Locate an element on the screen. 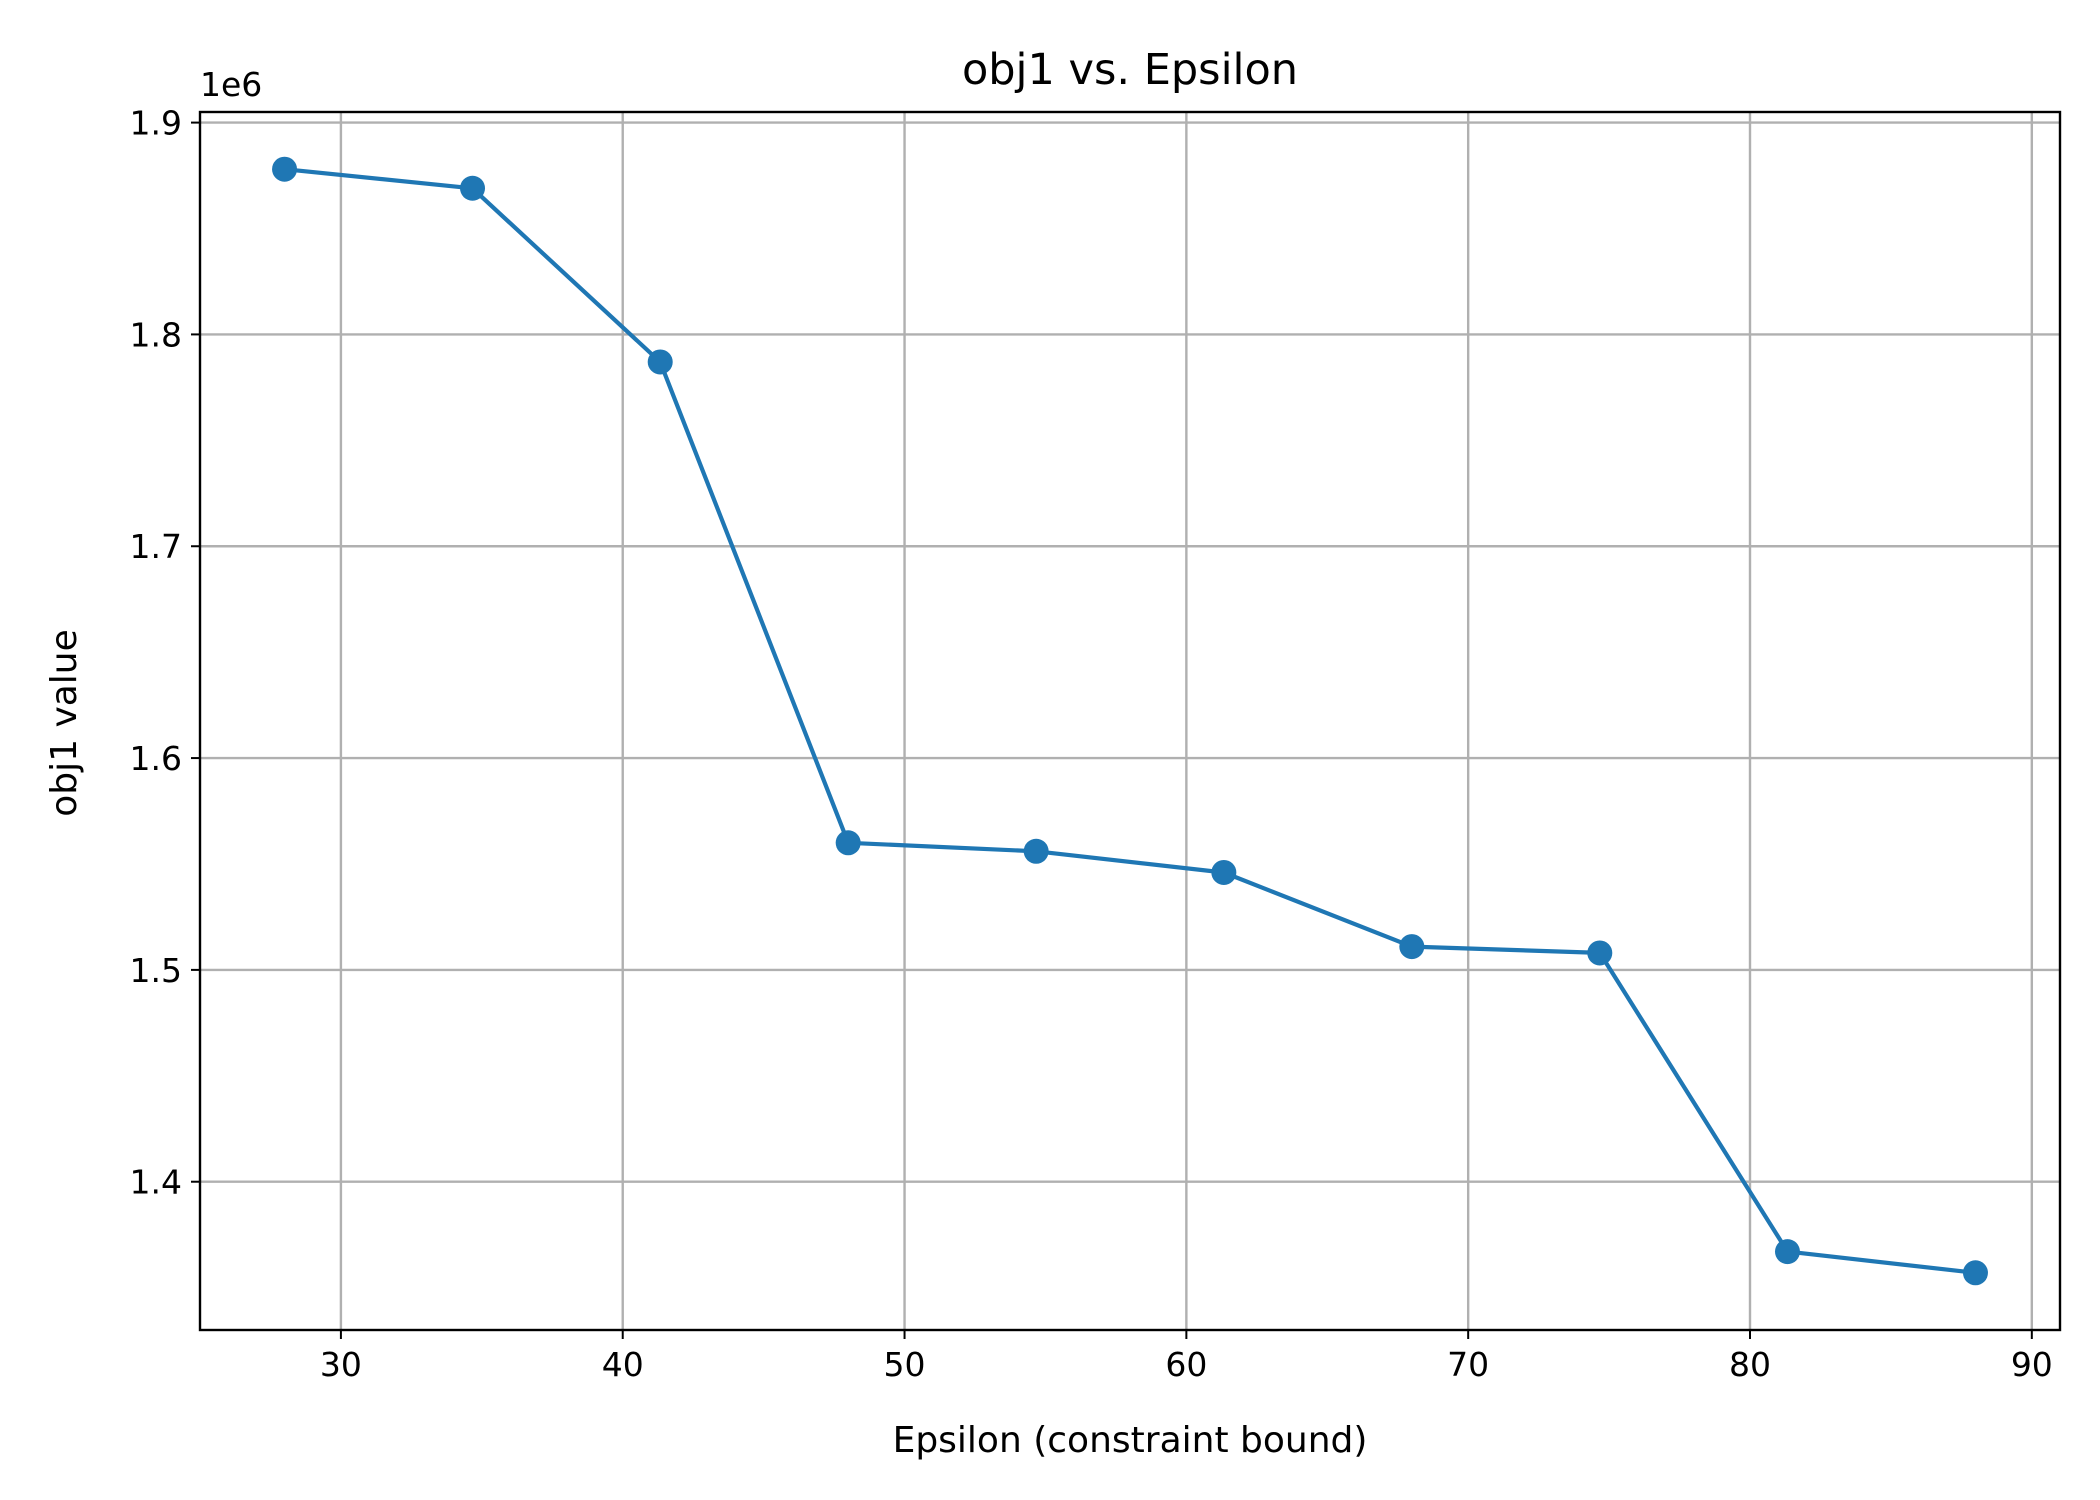 The width and height of the screenshot is (2100, 1500). y-tick-label: 1.8 is located at coordinates (156, 334).